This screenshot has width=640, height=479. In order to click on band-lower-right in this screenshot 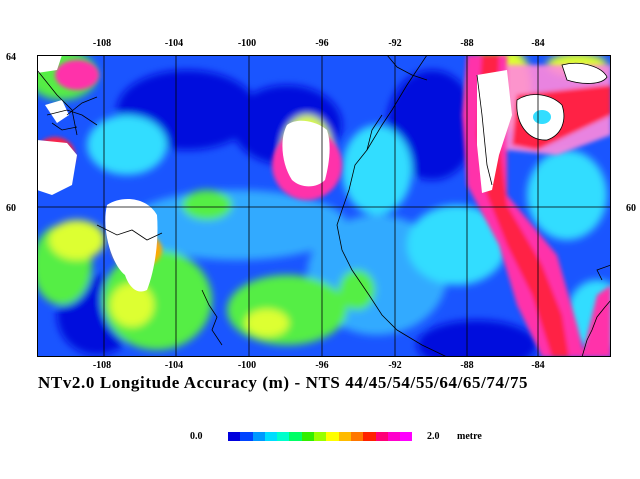, I will do `click(596, 321)`.